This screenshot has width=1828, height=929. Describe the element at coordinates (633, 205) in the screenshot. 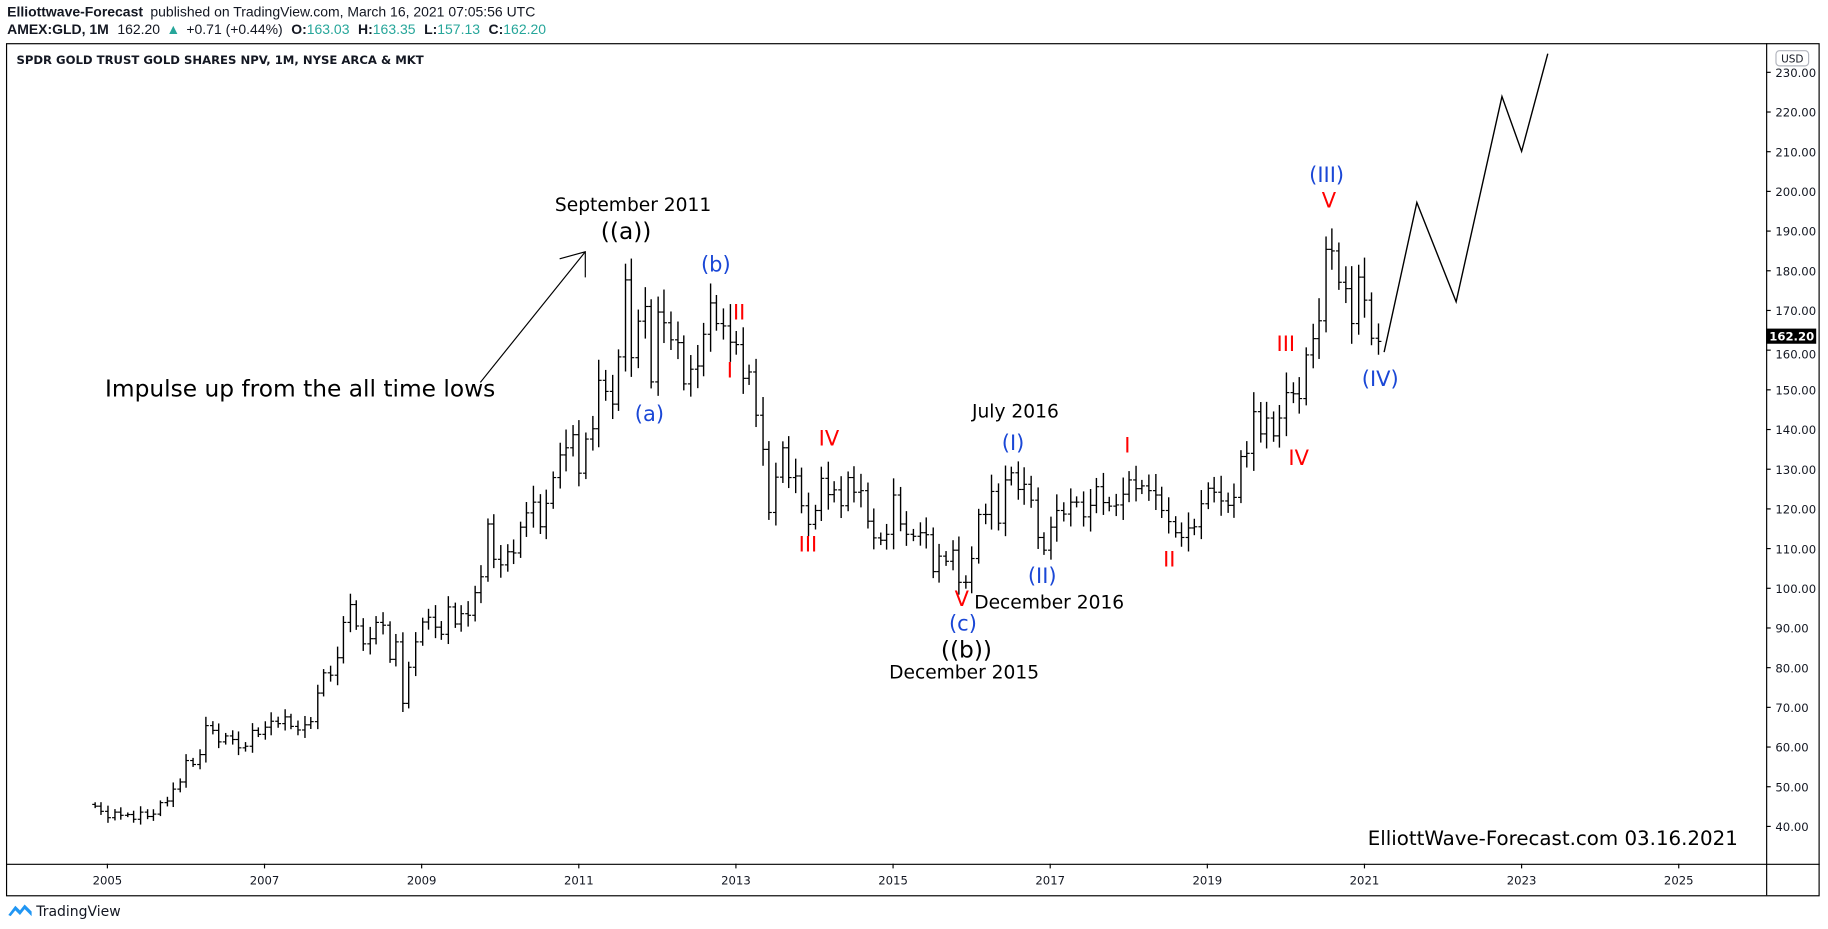

I see `wave-label: September 2011` at that location.